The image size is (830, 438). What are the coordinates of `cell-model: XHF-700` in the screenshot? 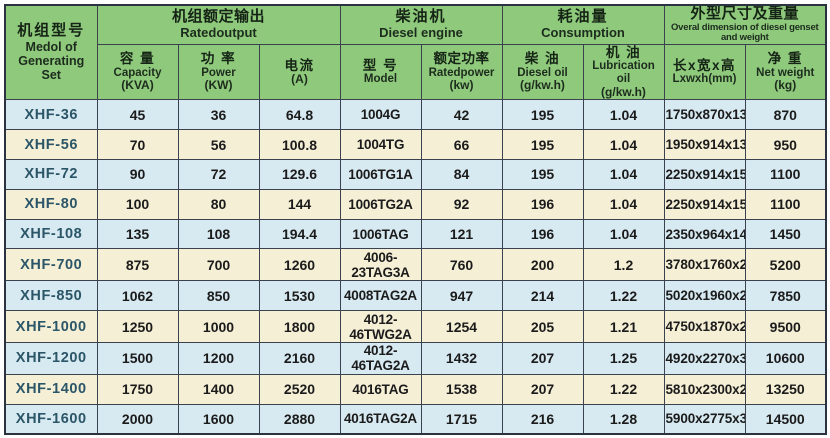 It's located at (51, 265).